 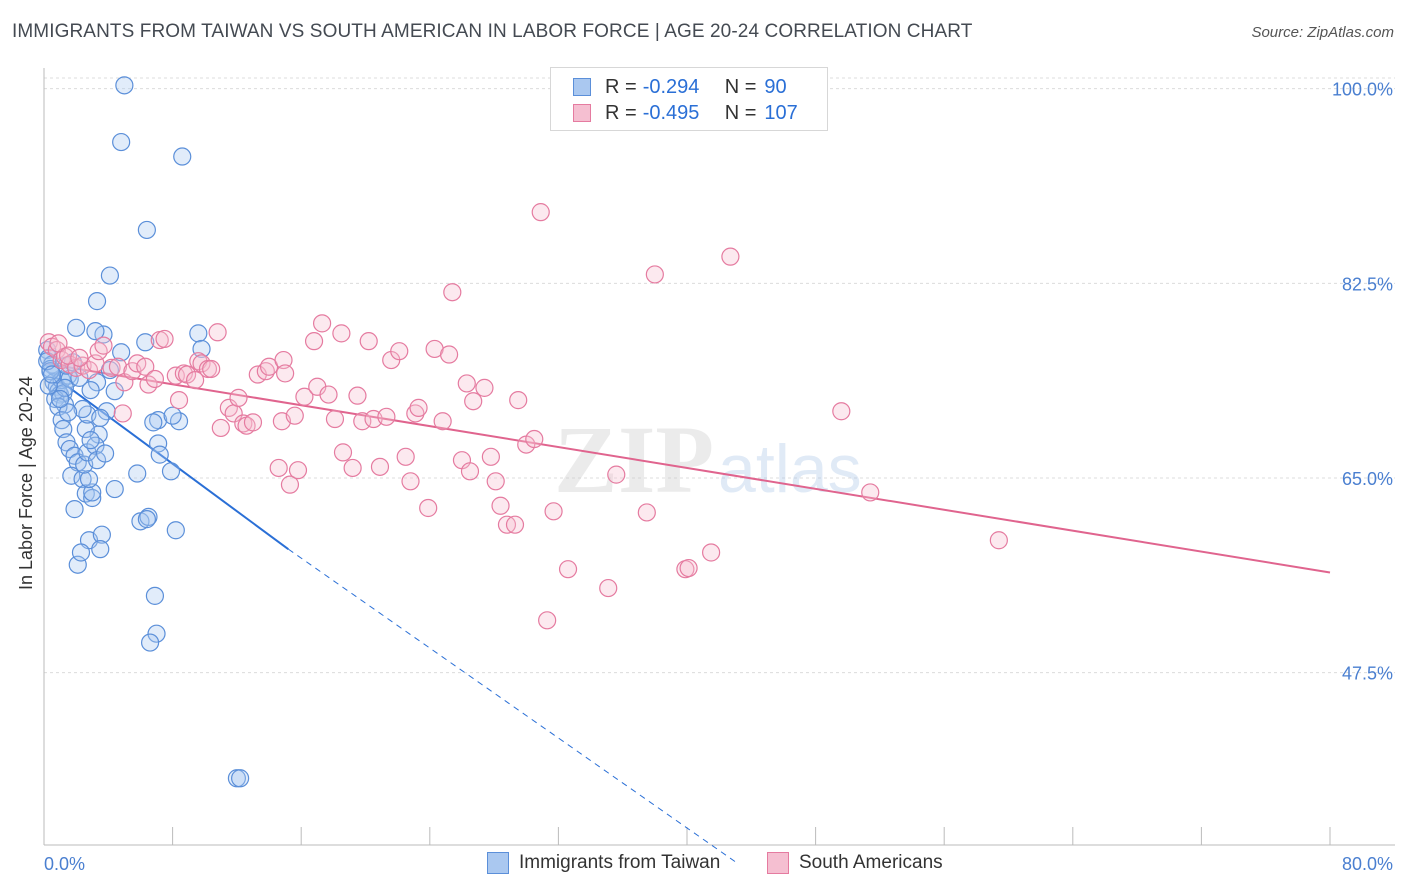 I want to click on legend-swatch-pink, so click(x=582, y=113).